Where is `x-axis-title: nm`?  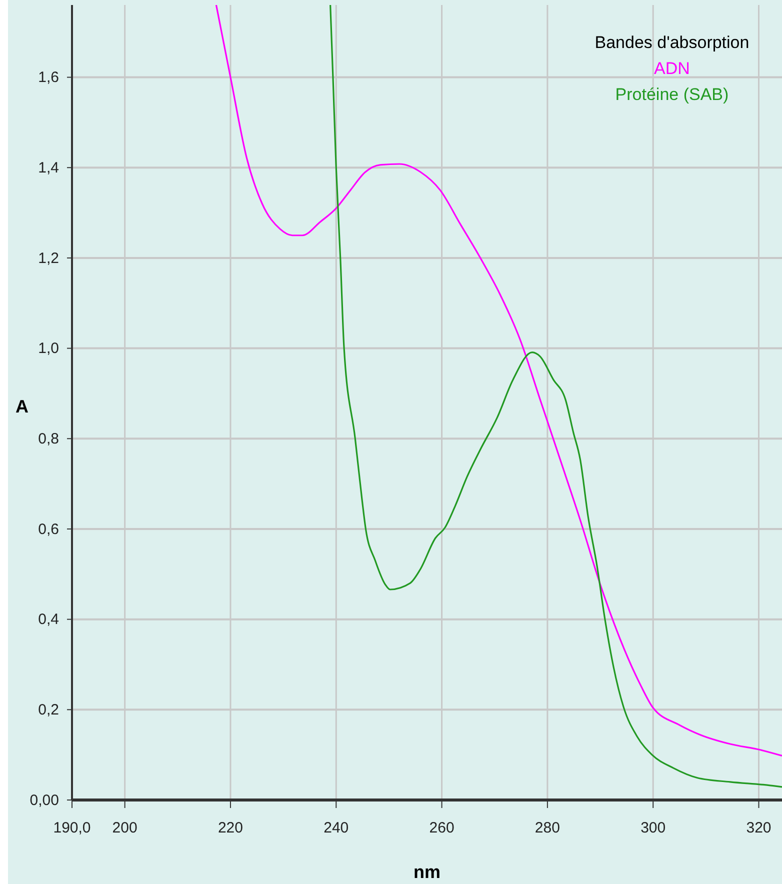 x-axis-title: nm is located at coordinates (427, 872).